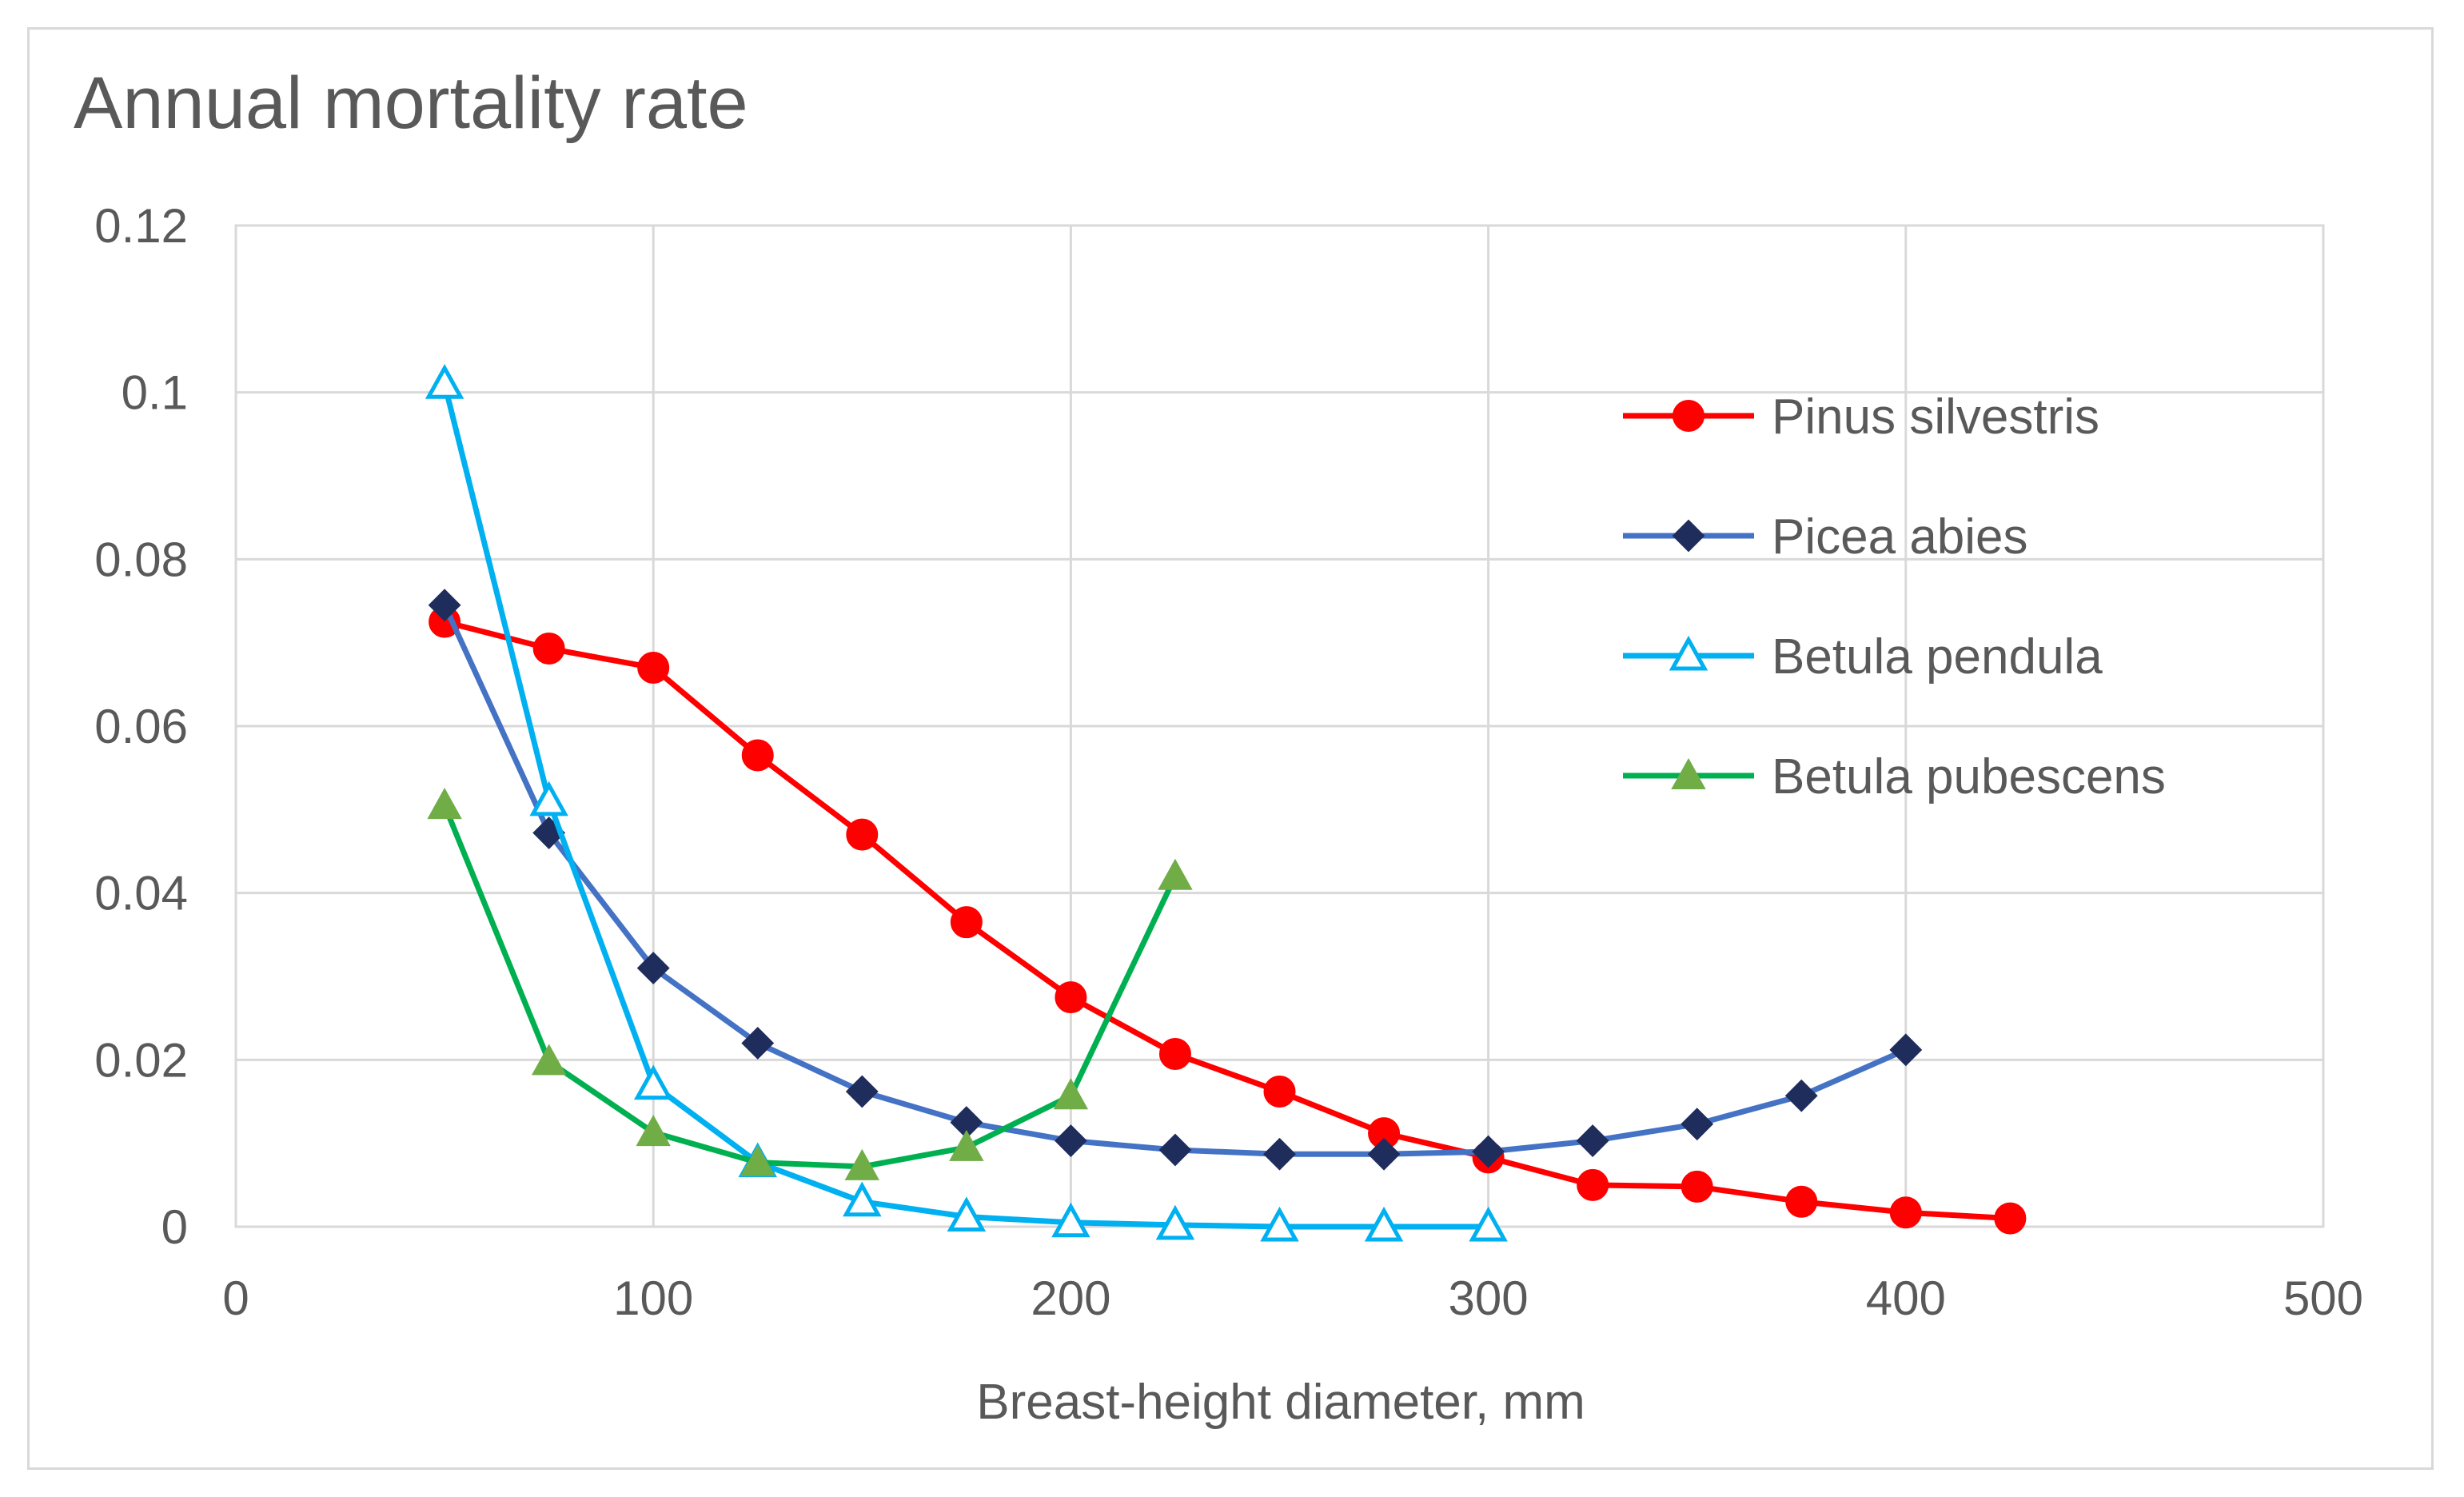  What do you see at coordinates (155, 393) in the screenshot?
I see `y-tick-label: 0.1` at bounding box center [155, 393].